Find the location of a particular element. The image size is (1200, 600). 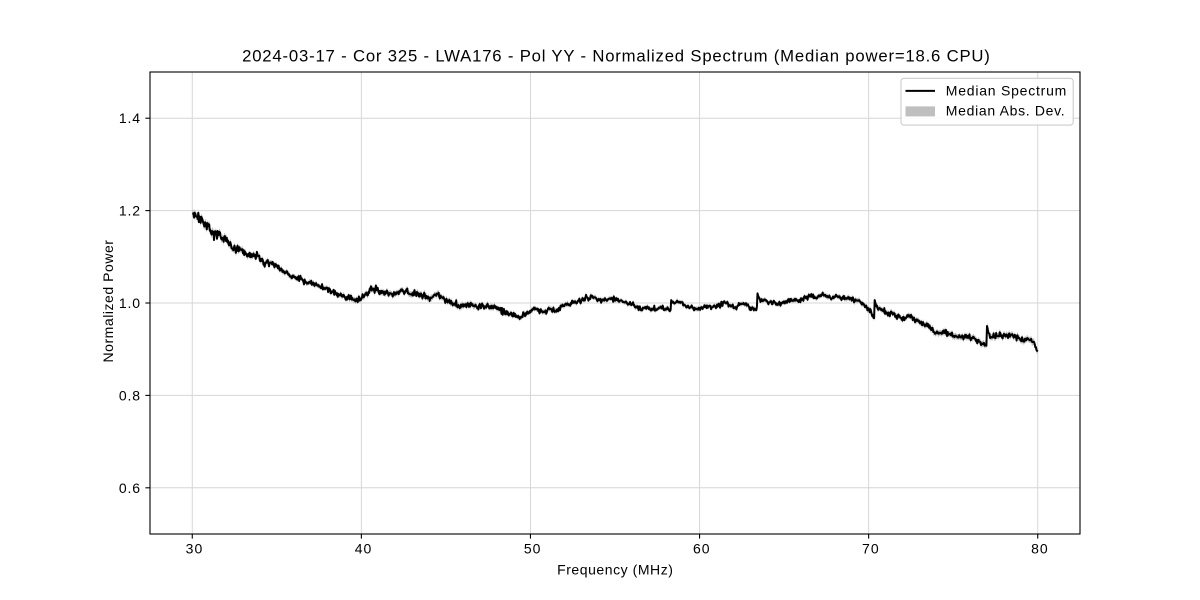

svg-text: 30 is located at coordinates (195, 549).